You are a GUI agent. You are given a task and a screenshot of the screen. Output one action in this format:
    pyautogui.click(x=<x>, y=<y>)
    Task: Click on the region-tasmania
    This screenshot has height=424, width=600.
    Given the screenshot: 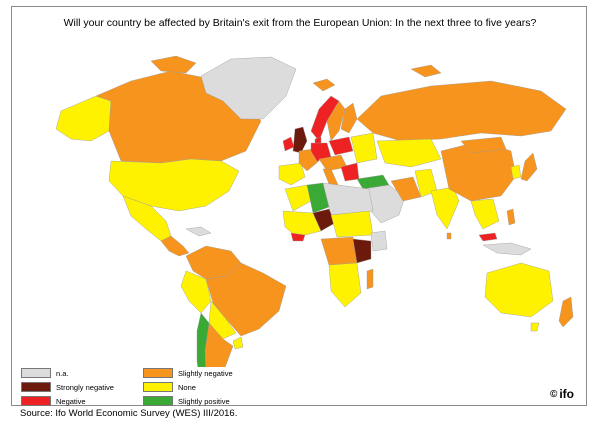 What is the action you would take?
    pyautogui.click(x=535, y=327)
    